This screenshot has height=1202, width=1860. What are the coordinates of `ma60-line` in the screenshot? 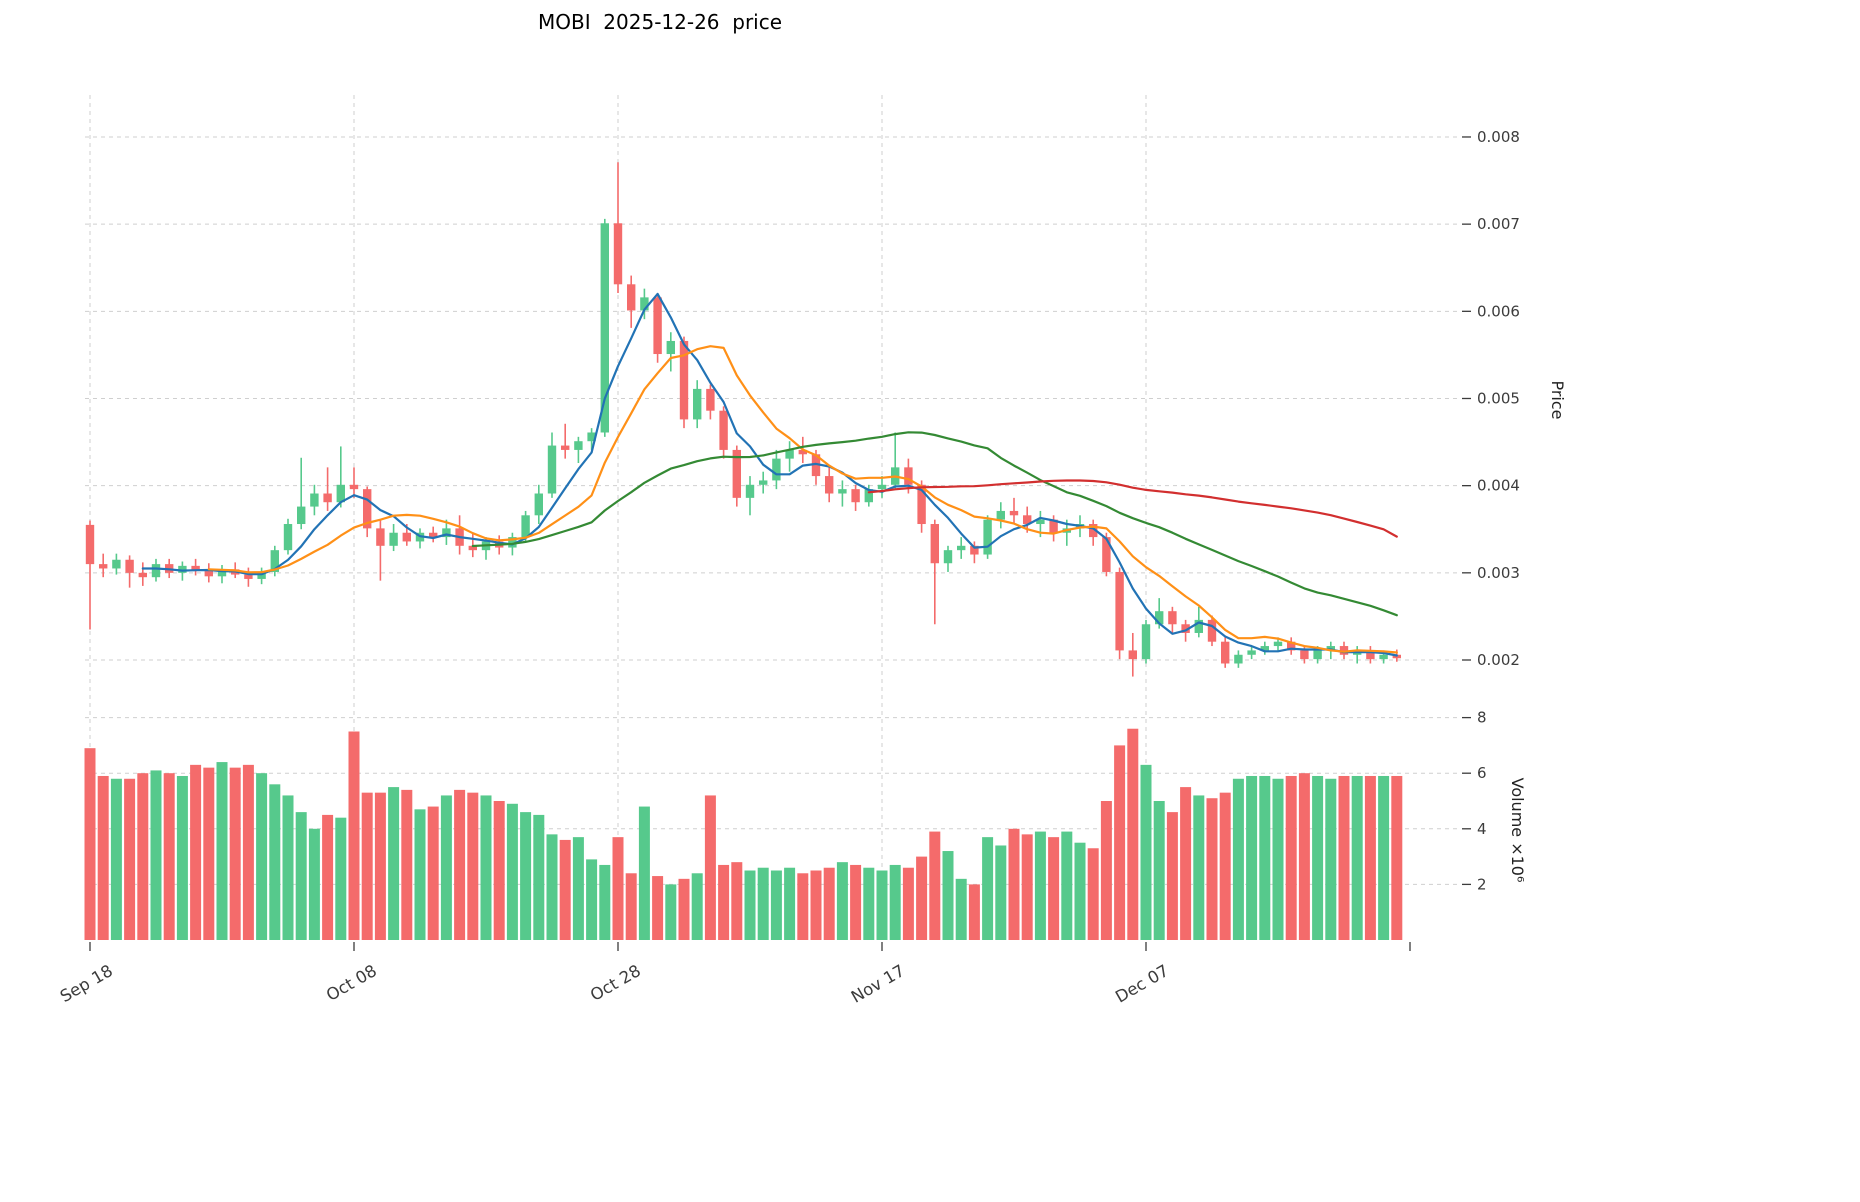 It's located at (1132, 508).